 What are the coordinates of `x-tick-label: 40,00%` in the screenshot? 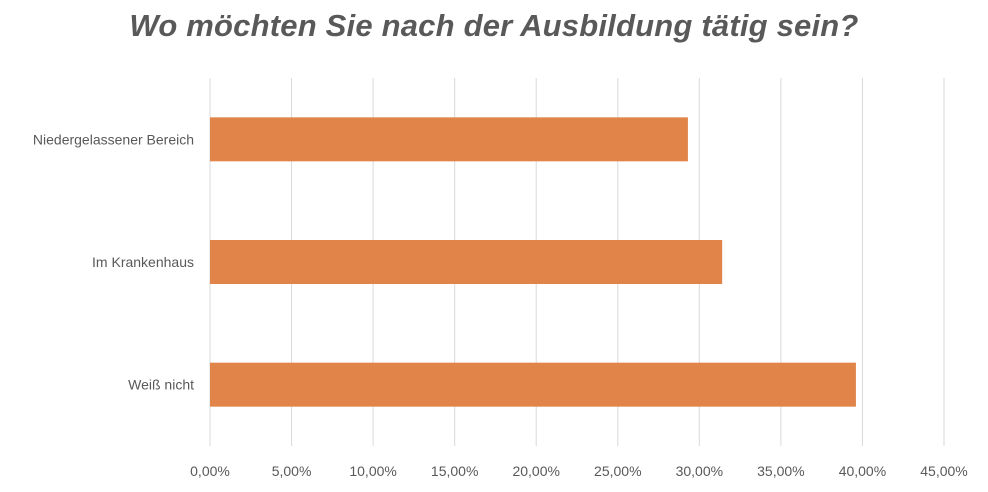 It's located at (862, 471).